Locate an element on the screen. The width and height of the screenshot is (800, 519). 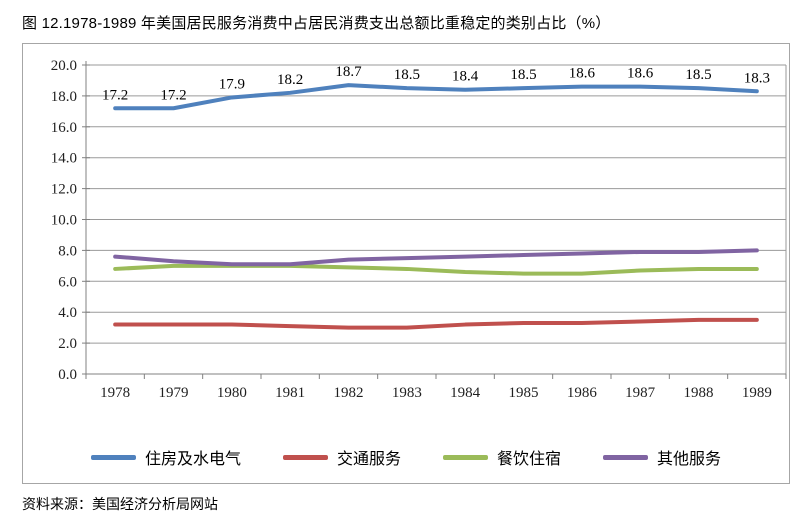
y-tick-label: 10.0 is located at coordinates (64, 221).